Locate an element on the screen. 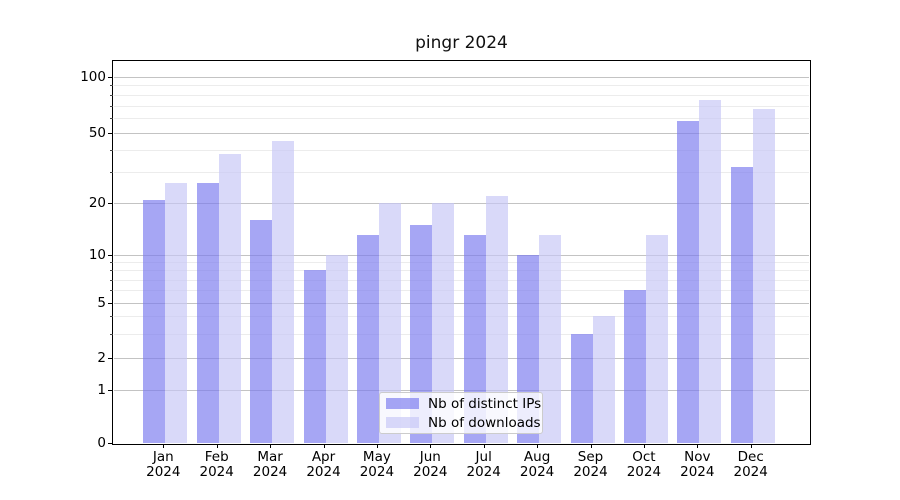 This screenshot has width=900, height=500. chart-title: pingr 2024 is located at coordinates (461, 43).